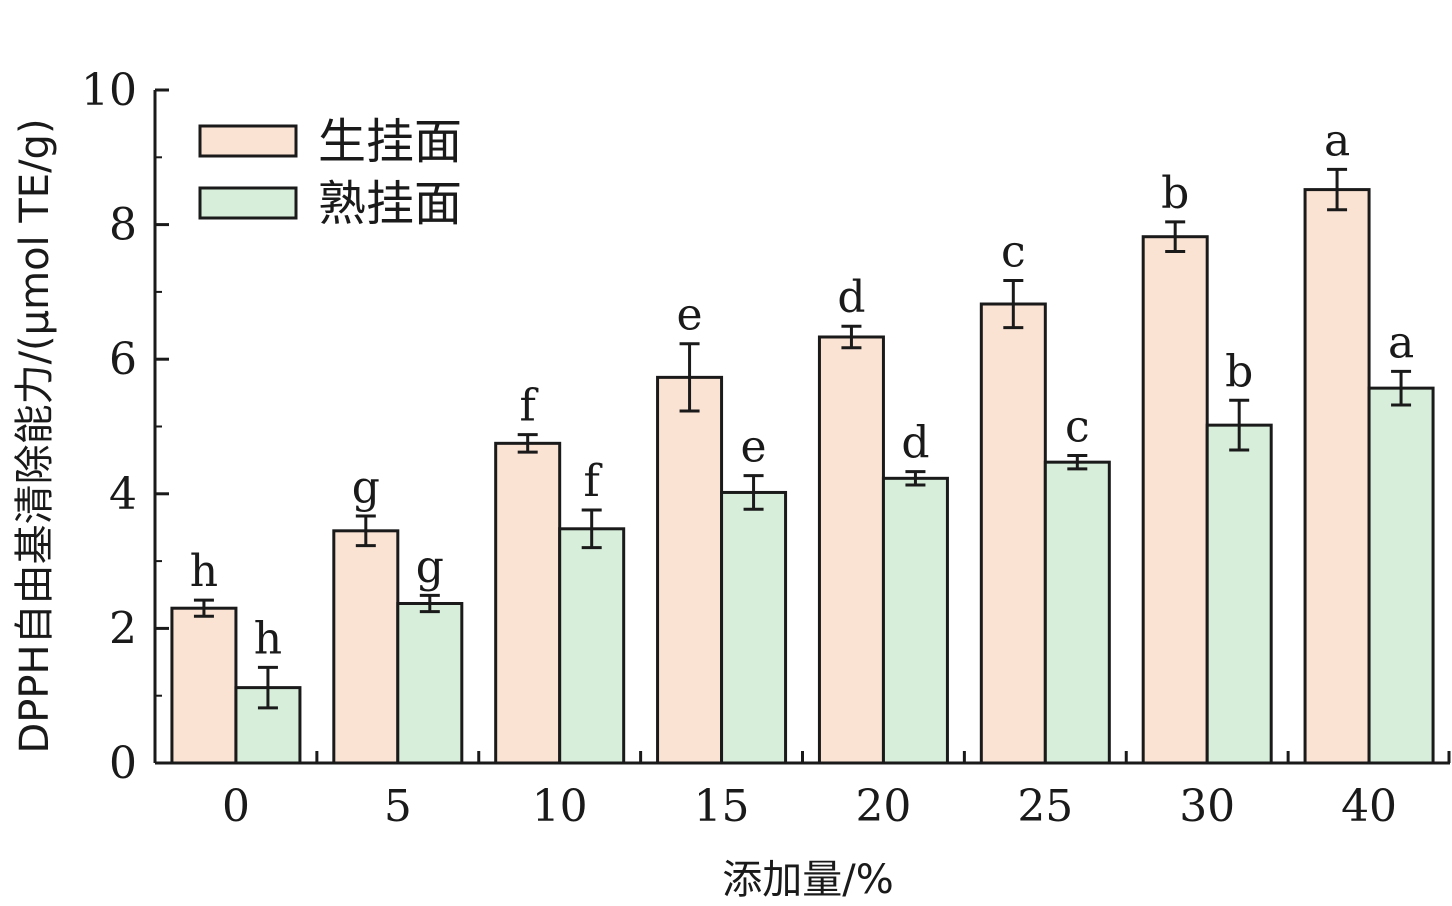  What do you see at coordinates (1045, 806) in the screenshot?
I see `x-tick-label: 25` at bounding box center [1045, 806].